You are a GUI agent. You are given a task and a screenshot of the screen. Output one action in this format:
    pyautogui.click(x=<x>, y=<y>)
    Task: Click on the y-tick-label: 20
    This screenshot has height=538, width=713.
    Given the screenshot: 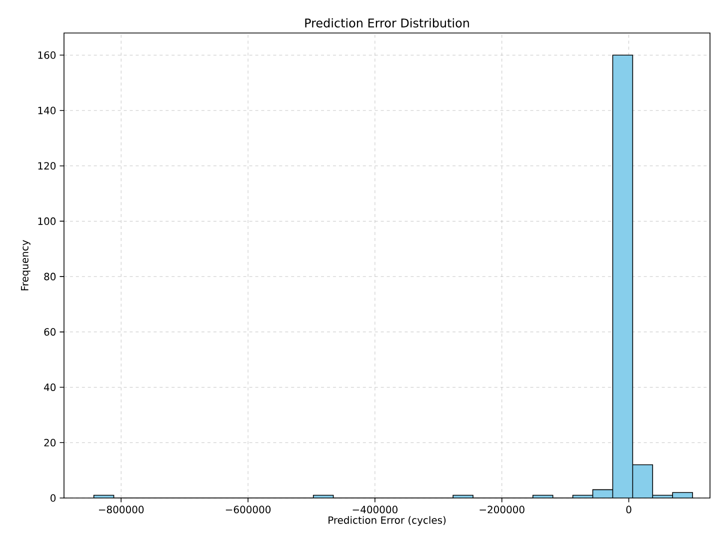 What is the action you would take?
    pyautogui.click(x=50, y=442)
    